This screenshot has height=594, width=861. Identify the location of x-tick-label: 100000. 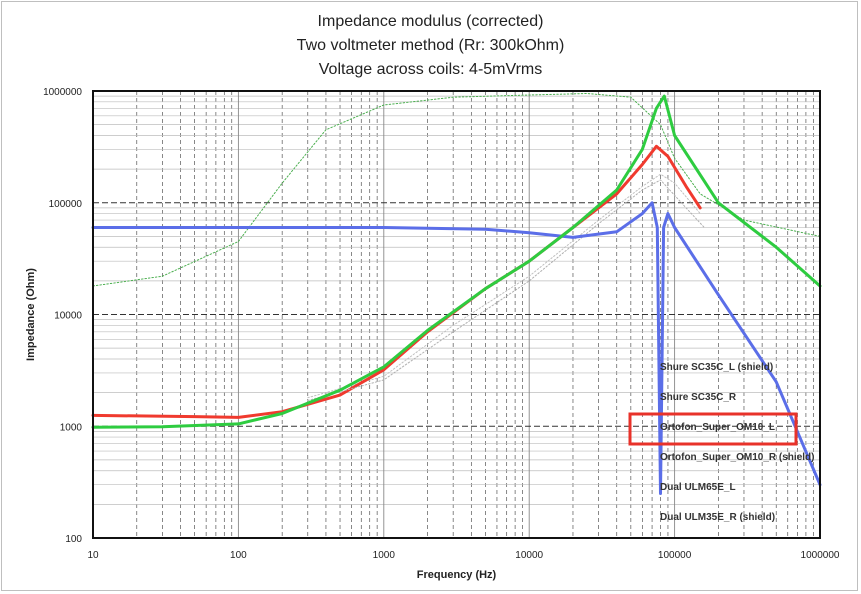
(675, 555).